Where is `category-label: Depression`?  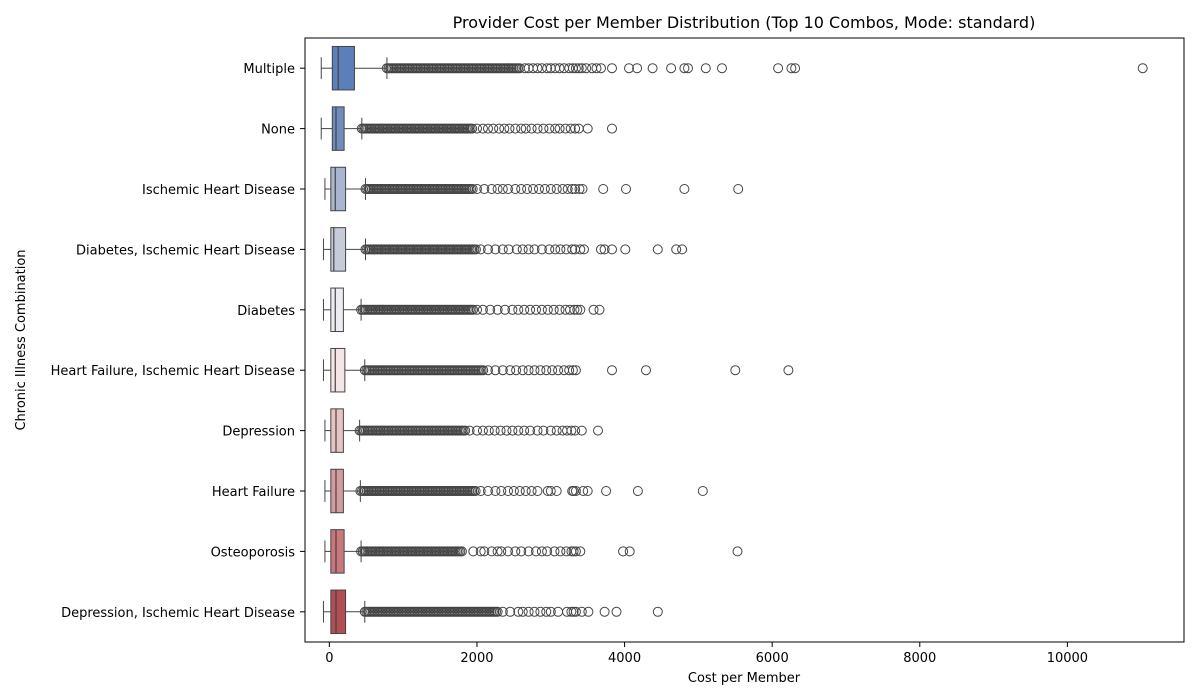
category-label: Depression is located at coordinates (258, 432).